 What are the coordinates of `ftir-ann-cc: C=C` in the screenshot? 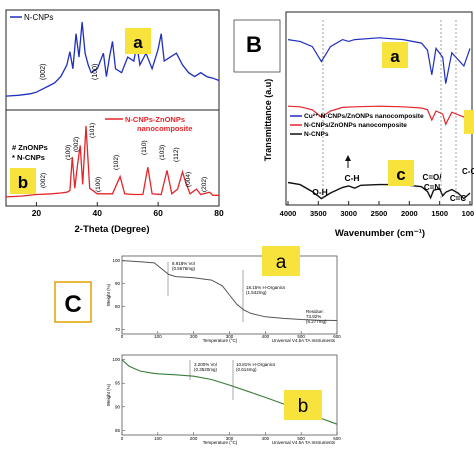 It's located at (458, 198).